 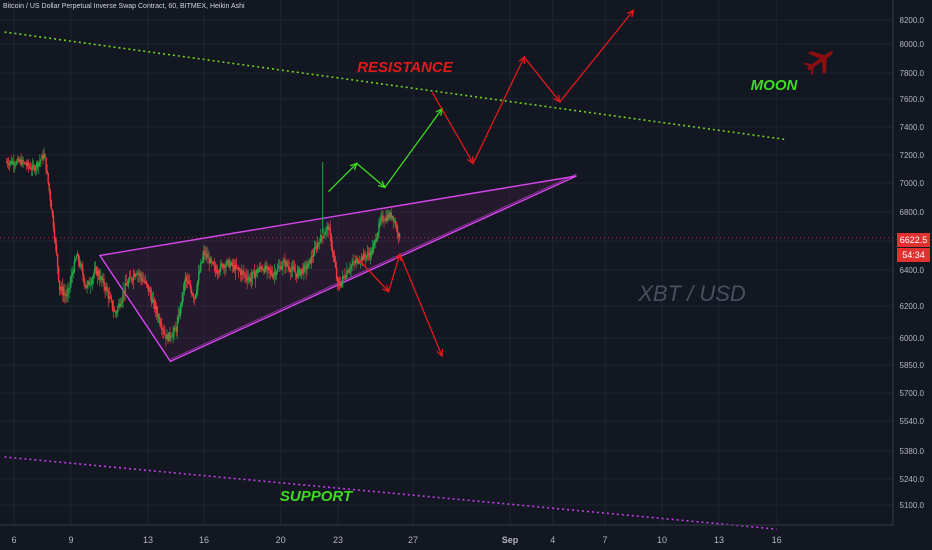 I want to click on price-tick-label: 8200.0, so click(x=912, y=20).